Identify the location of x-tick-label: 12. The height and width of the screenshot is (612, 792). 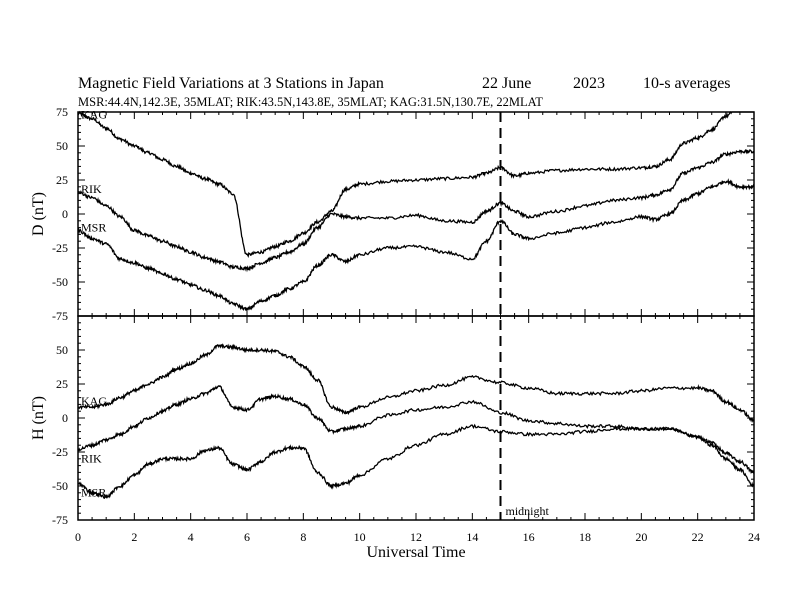
(416, 537).